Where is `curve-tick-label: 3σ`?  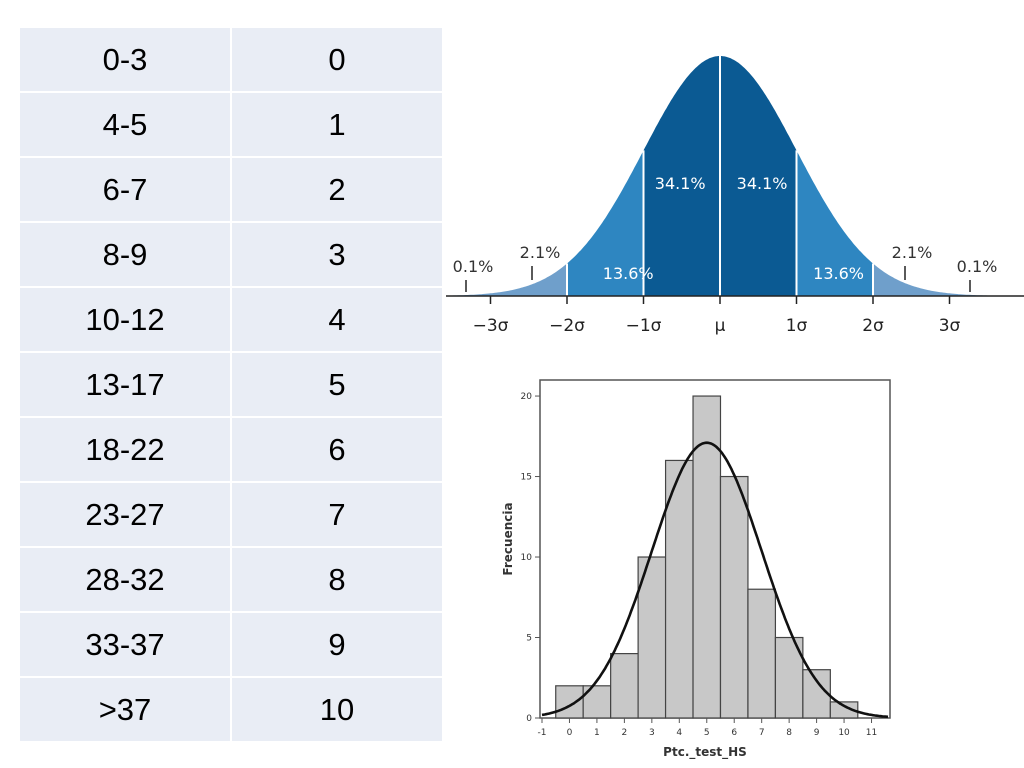
curve-tick-label: 3σ is located at coordinates (950, 326).